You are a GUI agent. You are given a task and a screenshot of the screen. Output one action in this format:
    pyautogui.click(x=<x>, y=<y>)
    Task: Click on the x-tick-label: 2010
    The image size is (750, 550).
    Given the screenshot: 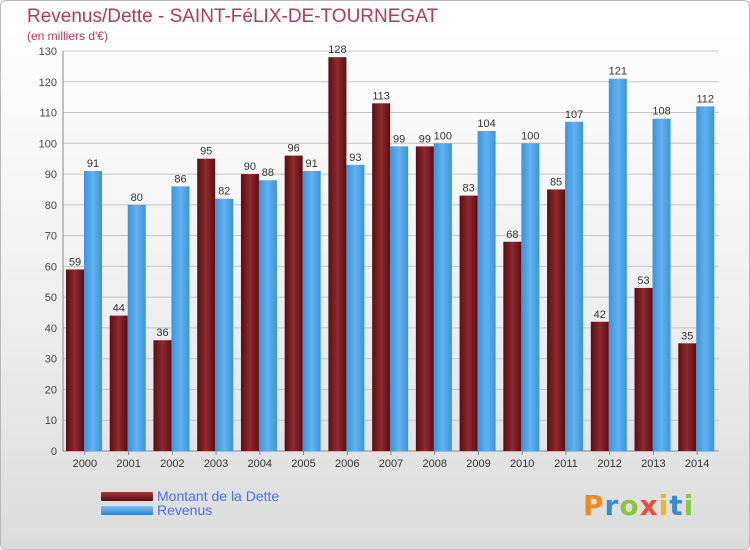 What is the action you would take?
    pyautogui.click(x=522, y=464)
    